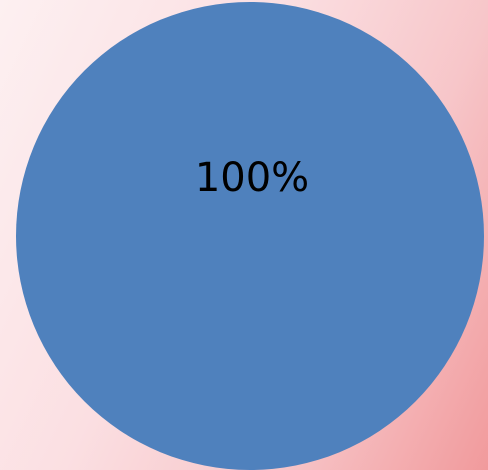  What do you see at coordinates (252, 178) in the screenshot?
I see `data-label: 100%` at bounding box center [252, 178].